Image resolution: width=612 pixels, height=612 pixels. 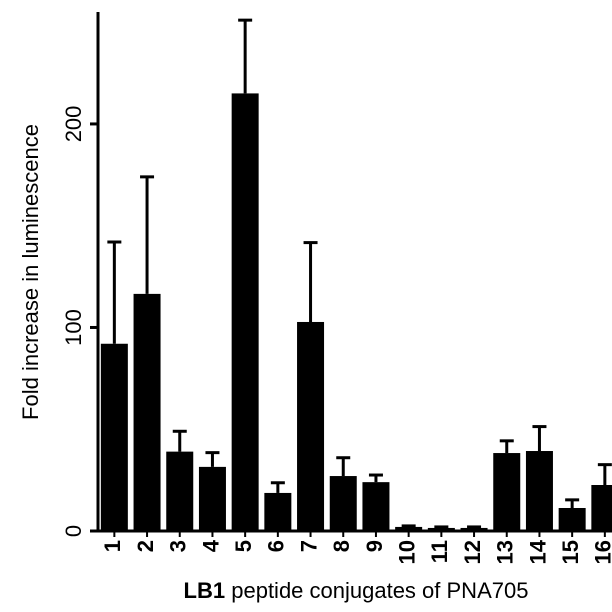 What do you see at coordinates (73, 327) in the screenshot?
I see `y-tick-label: 100` at bounding box center [73, 327].